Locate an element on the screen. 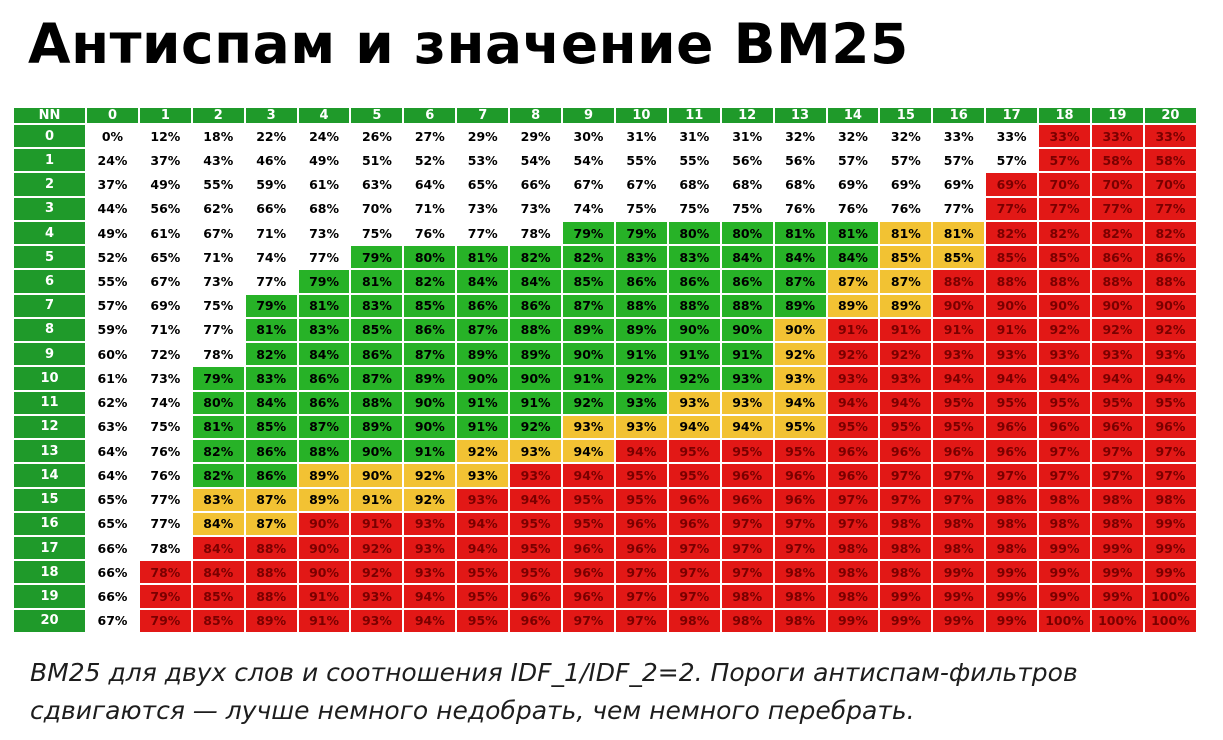  heatmap-cell: 31% is located at coordinates (694, 136).